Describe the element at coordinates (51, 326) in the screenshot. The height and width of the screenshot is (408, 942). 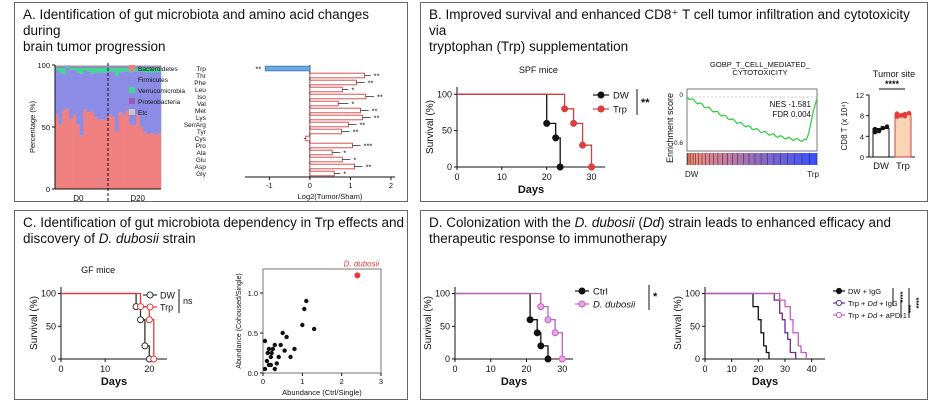
I see `c1-ytick-label-50: 50` at that location.